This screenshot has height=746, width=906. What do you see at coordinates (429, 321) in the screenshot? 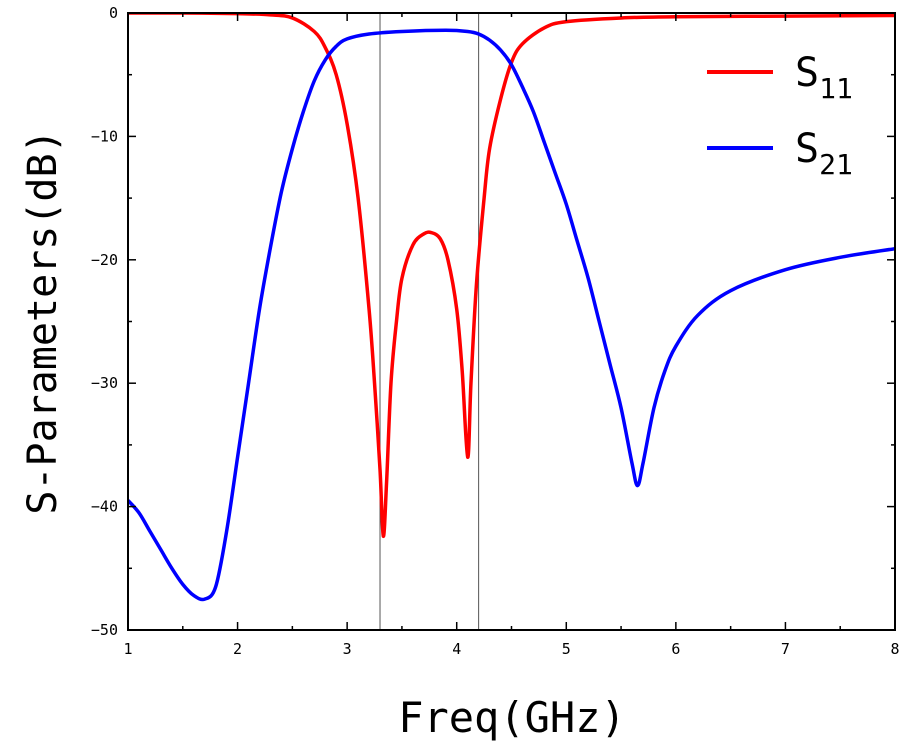
I see `reference-lines` at bounding box center [429, 321].